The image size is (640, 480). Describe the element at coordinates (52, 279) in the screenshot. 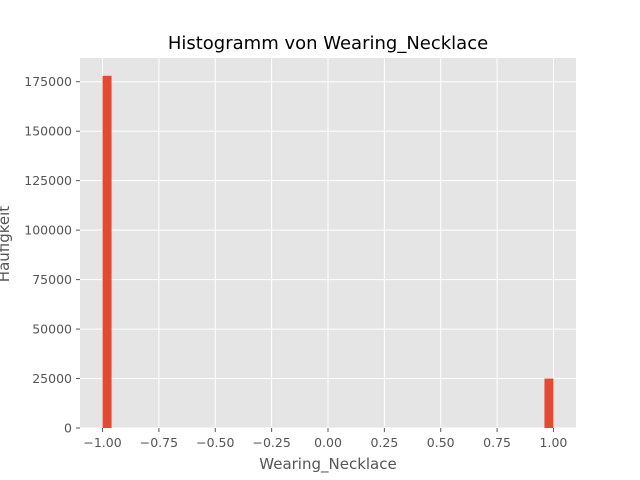

I see `y-tick-label: 75000` at that location.